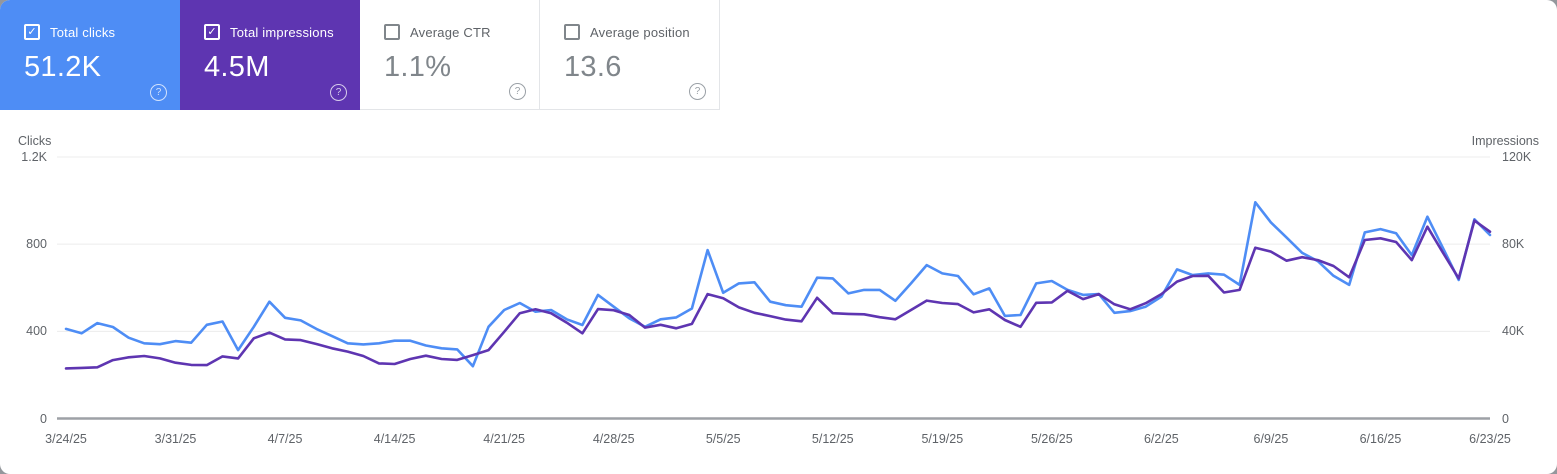  Describe the element at coordinates (593, 67) in the screenshot. I see `metric-card-value: 13.6` at that location.